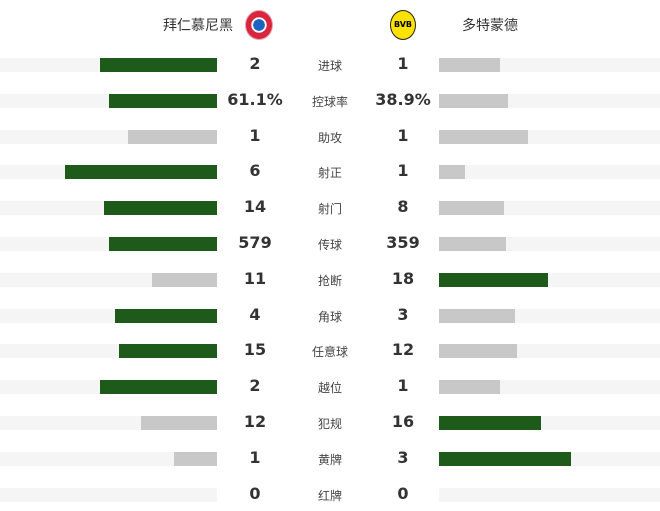 The width and height of the screenshot is (660, 511). What do you see at coordinates (329, 173) in the screenshot?
I see `stat-label: 射正` at bounding box center [329, 173].